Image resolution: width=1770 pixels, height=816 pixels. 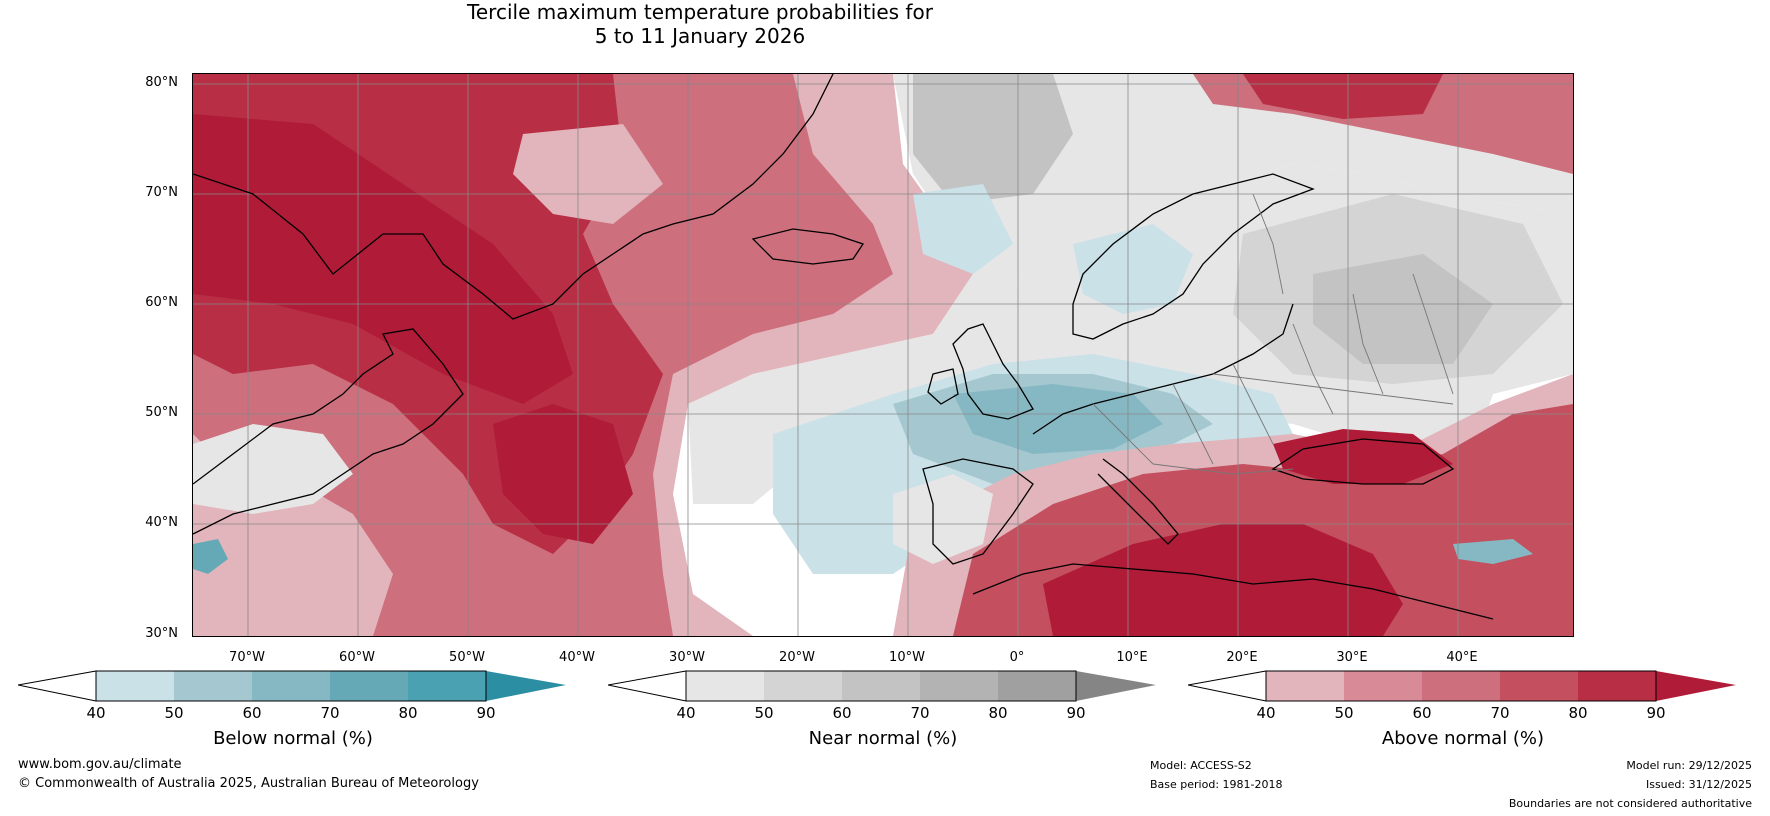 What do you see at coordinates (1017, 657) in the screenshot?
I see `lon-label-0: 0°` at bounding box center [1017, 657].